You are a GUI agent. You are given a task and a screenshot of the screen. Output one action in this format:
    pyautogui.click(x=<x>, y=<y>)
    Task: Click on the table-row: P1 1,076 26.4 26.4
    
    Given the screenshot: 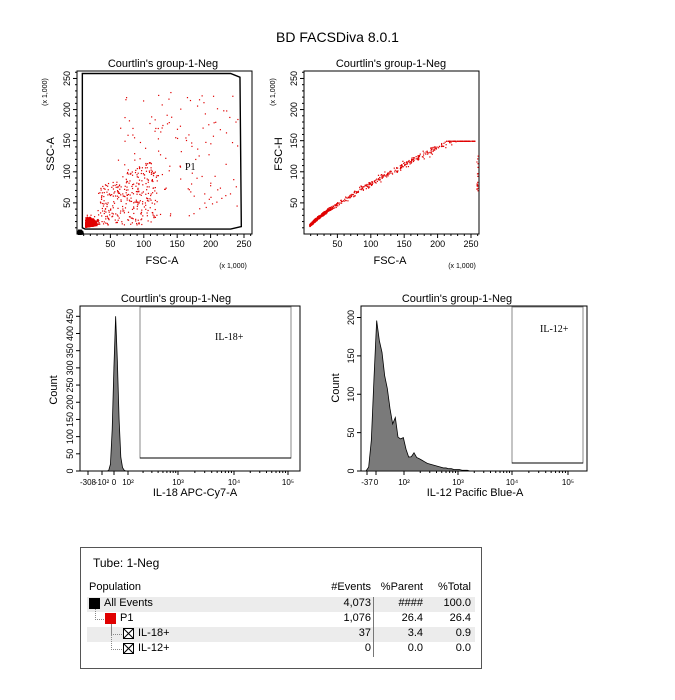 What is the action you would take?
    pyautogui.click(x=281, y=618)
    